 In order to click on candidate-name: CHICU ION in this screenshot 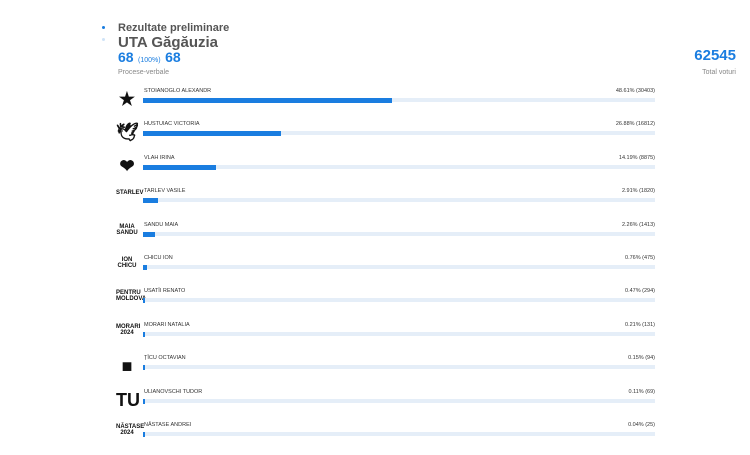, I will do `click(158, 258)`.